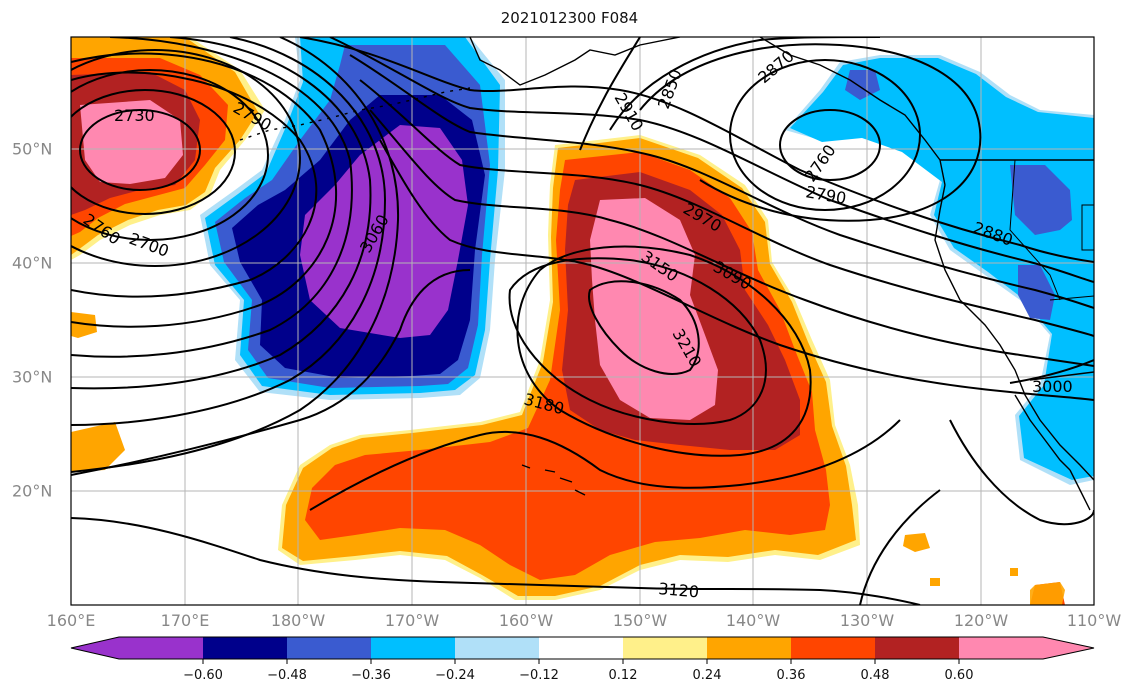 The image size is (1139, 698). I want to click on lon-label: 120°W, so click(981, 620).